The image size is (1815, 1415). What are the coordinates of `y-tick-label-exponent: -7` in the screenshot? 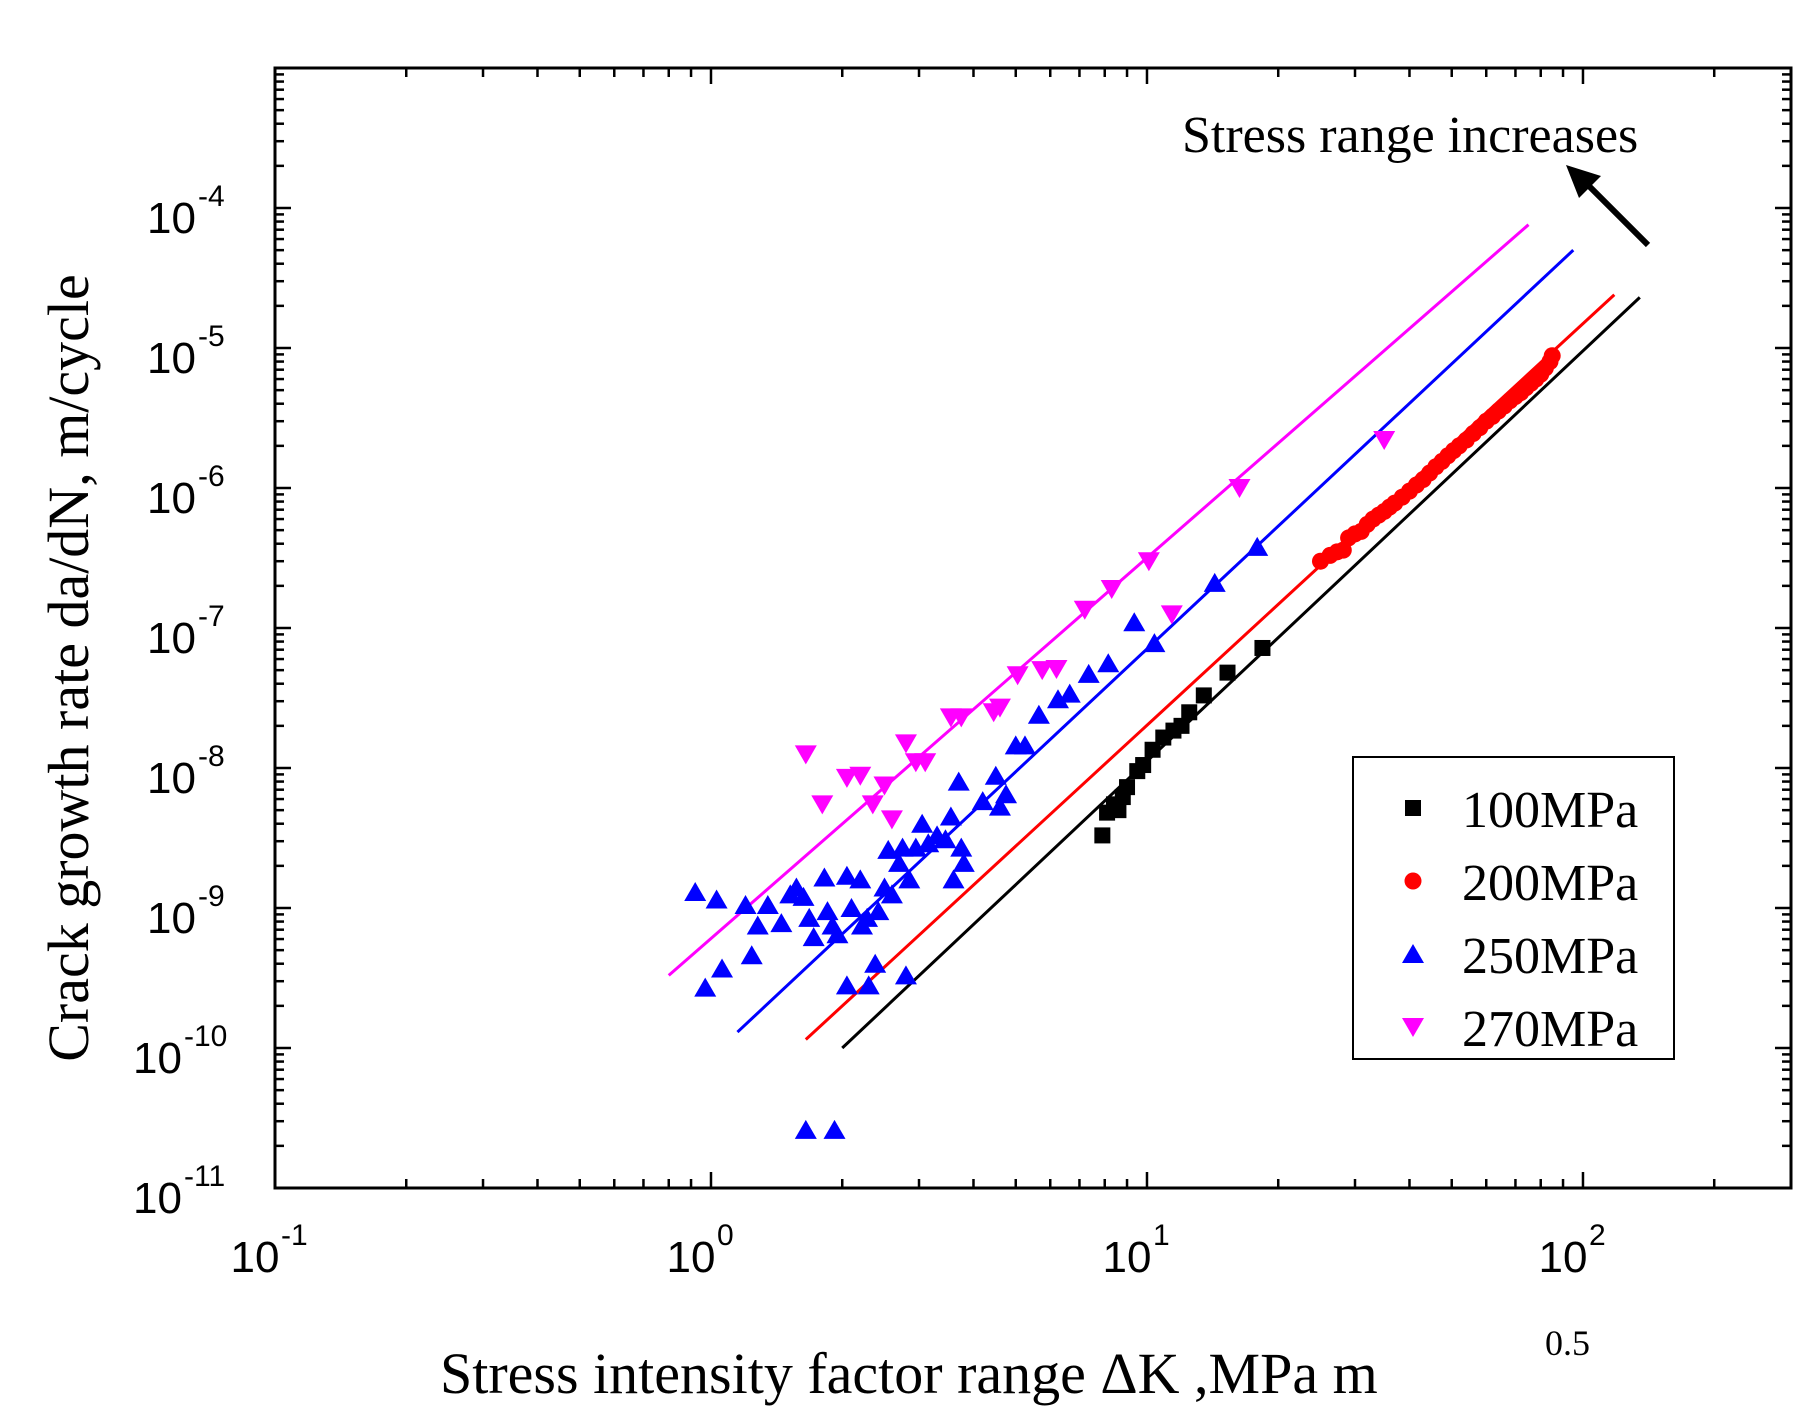 It's located at (211, 616).